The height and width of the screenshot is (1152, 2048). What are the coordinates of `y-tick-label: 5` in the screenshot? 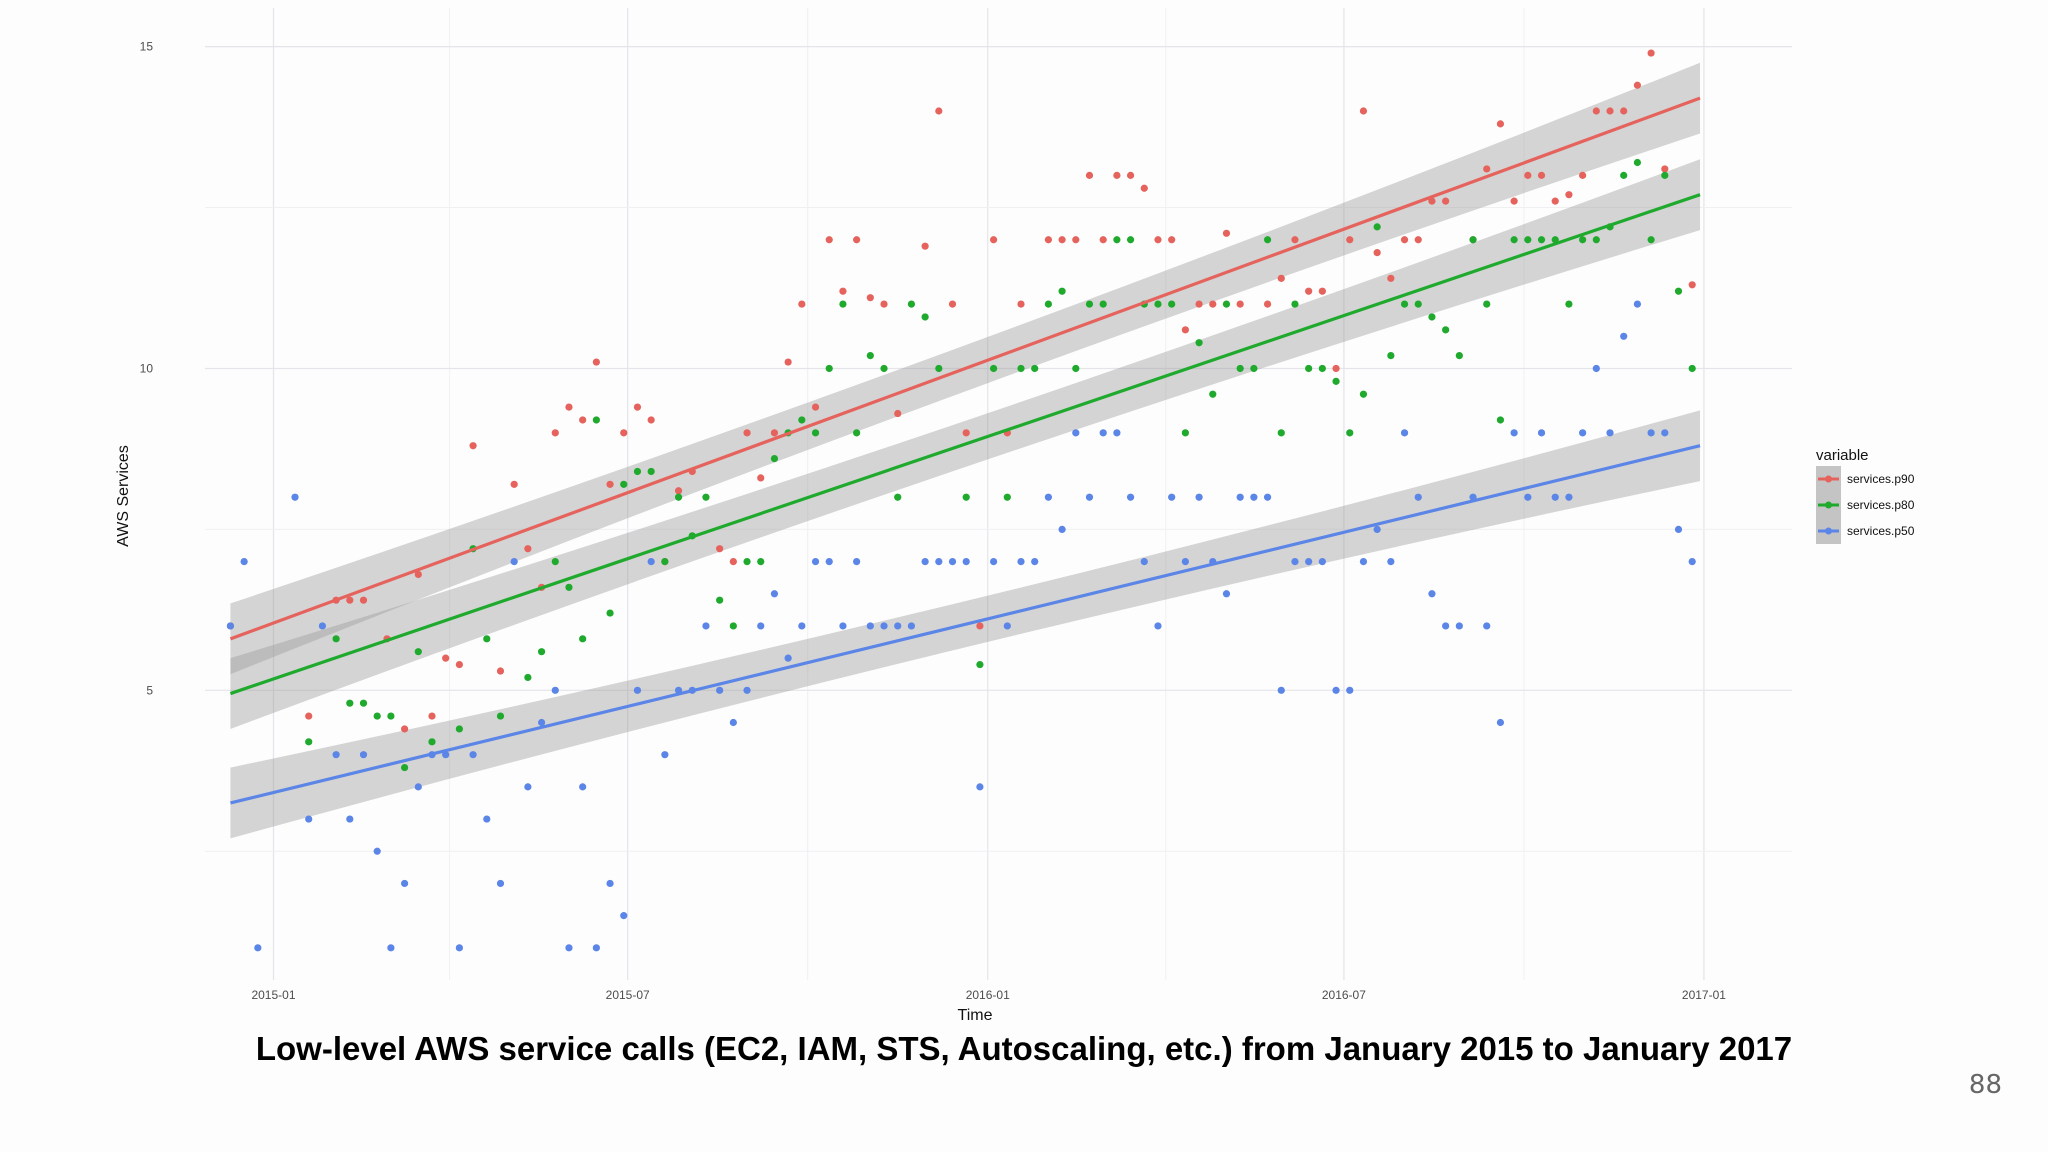 It's located at (149, 690).